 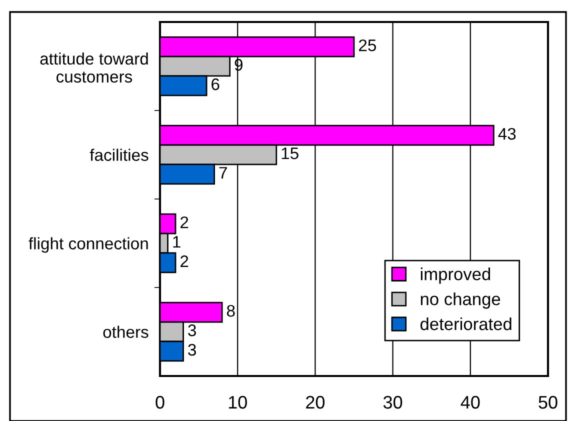 What do you see at coordinates (176, 242) in the screenshot?
I see `data-label: 1` at bounding box center [176, 242].